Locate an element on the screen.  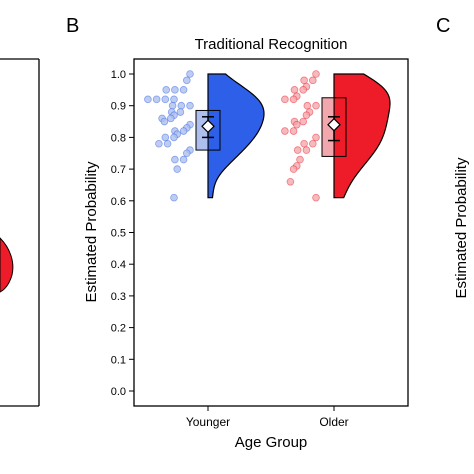
y-tick-label: 0.3 is located at coordinates (118, 297).